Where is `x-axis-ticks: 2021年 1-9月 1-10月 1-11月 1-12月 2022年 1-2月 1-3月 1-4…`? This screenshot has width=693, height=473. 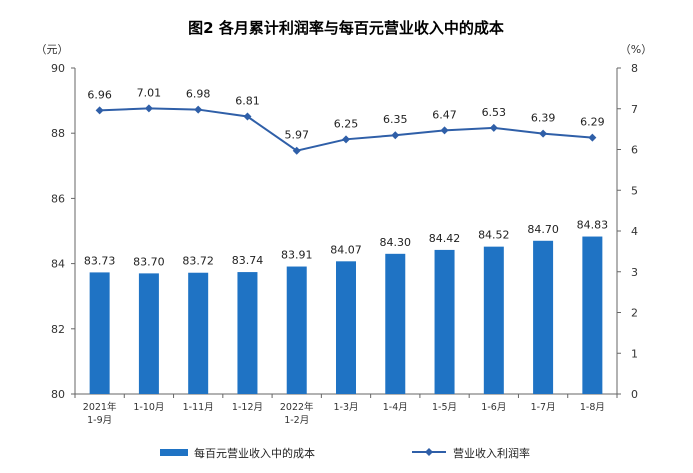 x-axis-ticks: 2021年 1-9月 1-10月 1-11月 1-12月 2022年 1-2月 1-3月 1-4… is located at coordinates (346, 410).